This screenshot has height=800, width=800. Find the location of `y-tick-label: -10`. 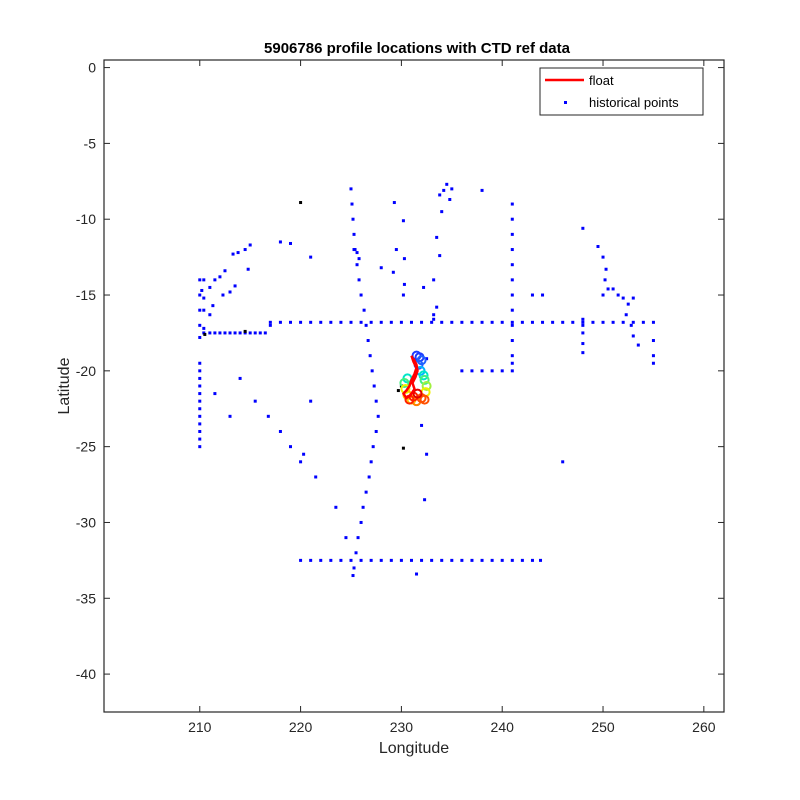

y-tick-label: -10 is located at coordinates (86, 219).